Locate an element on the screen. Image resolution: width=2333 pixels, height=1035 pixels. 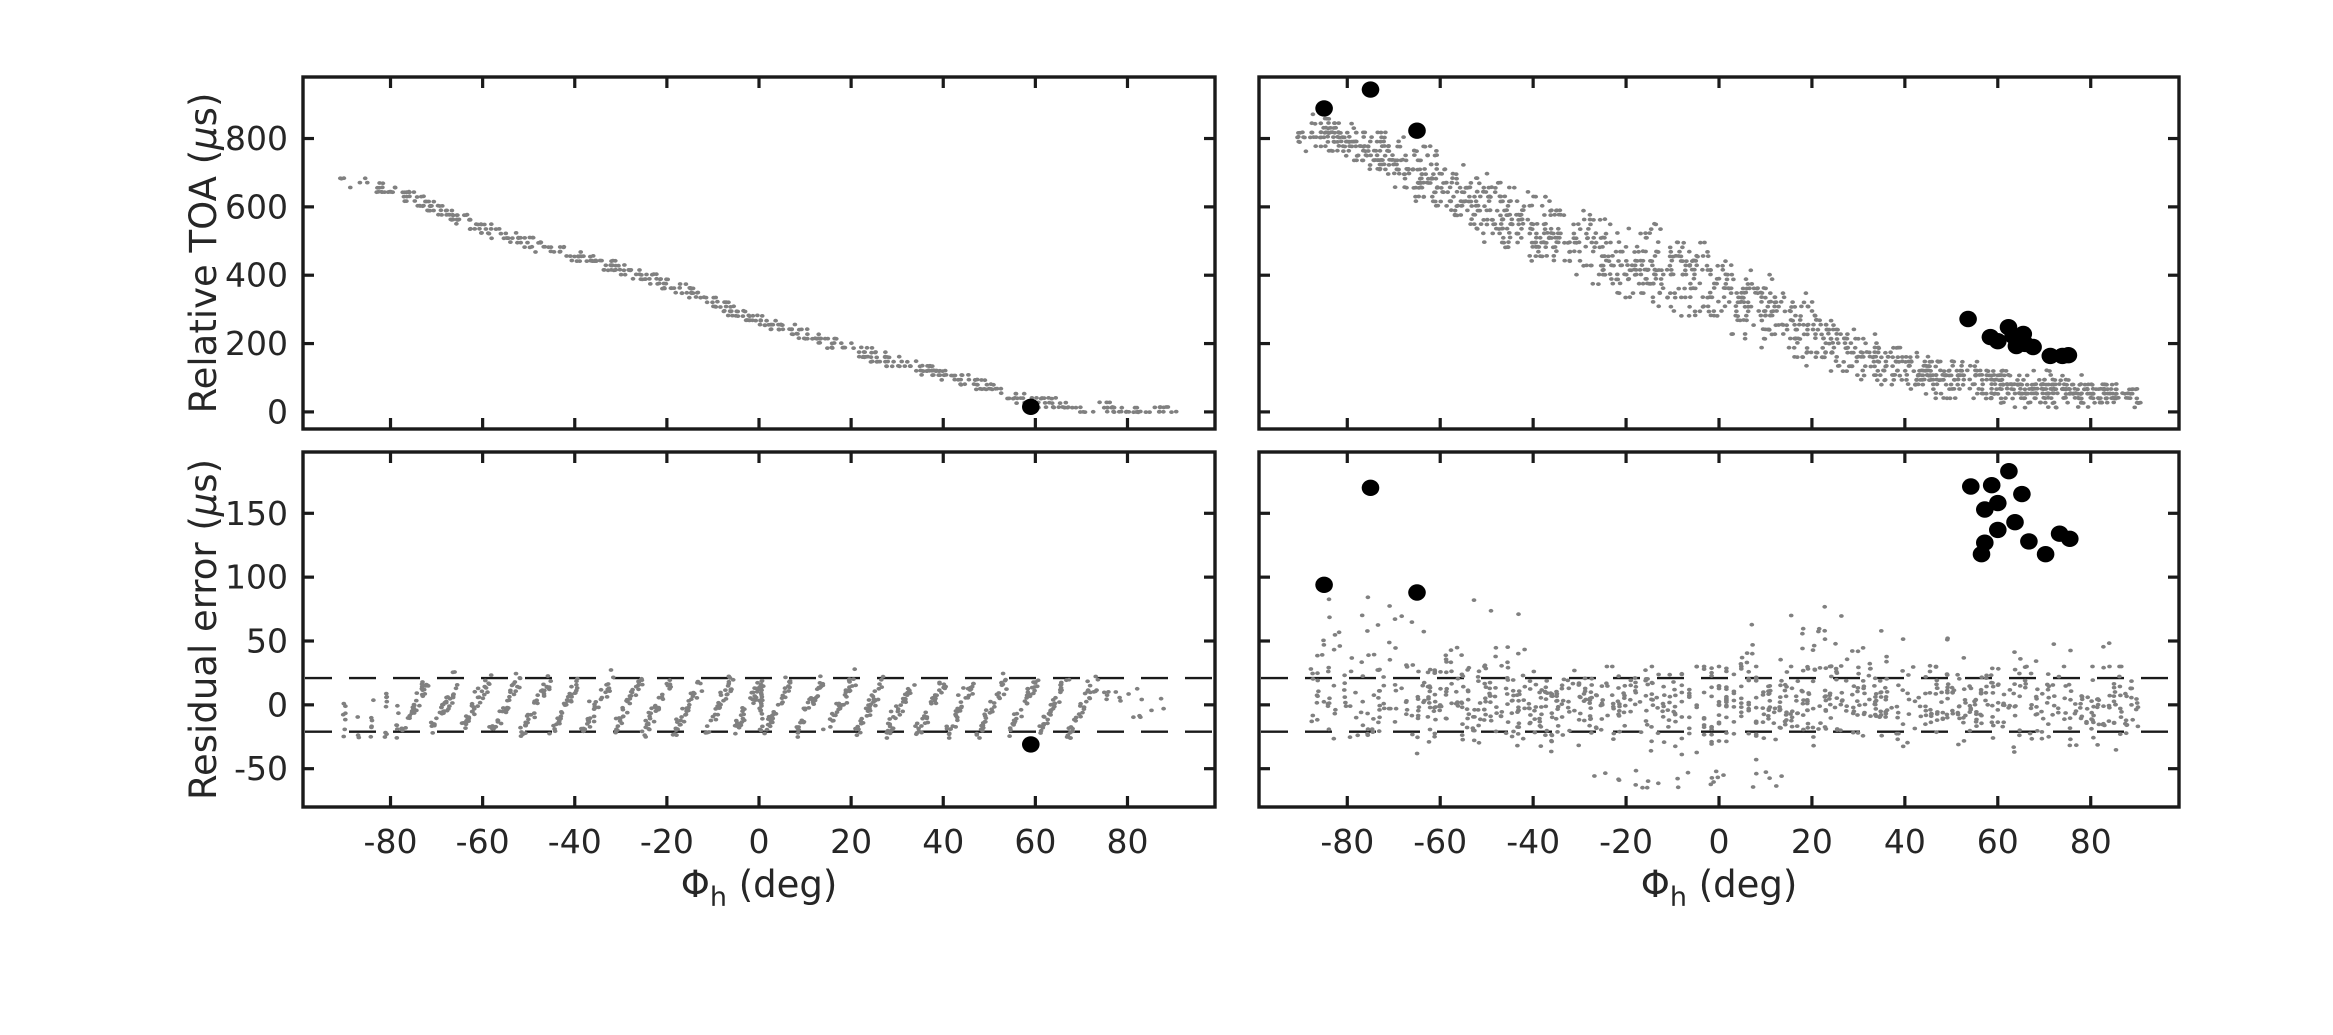
y-tick-label: 100 is located at coordinates (256, 577).